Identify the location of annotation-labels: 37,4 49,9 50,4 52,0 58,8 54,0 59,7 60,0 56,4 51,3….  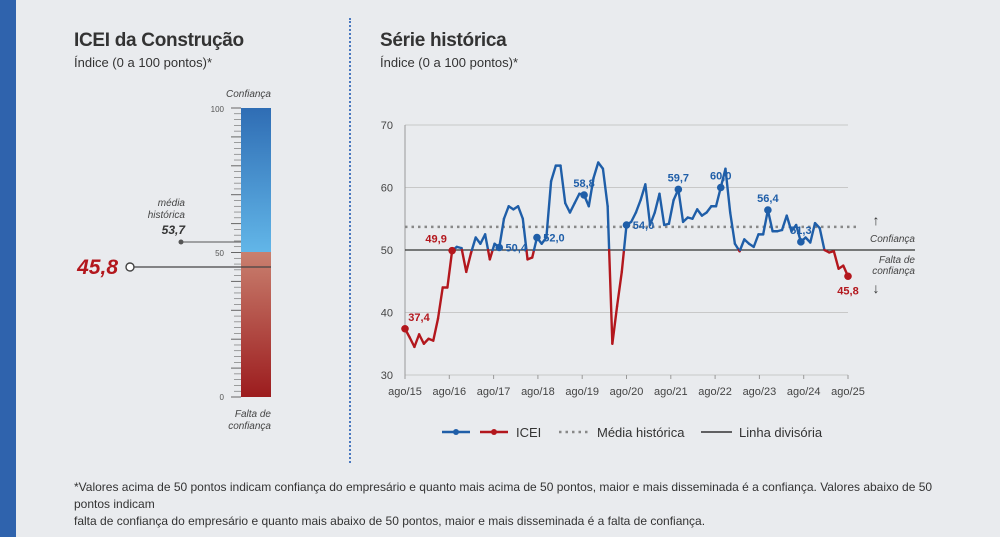
(633, 247).